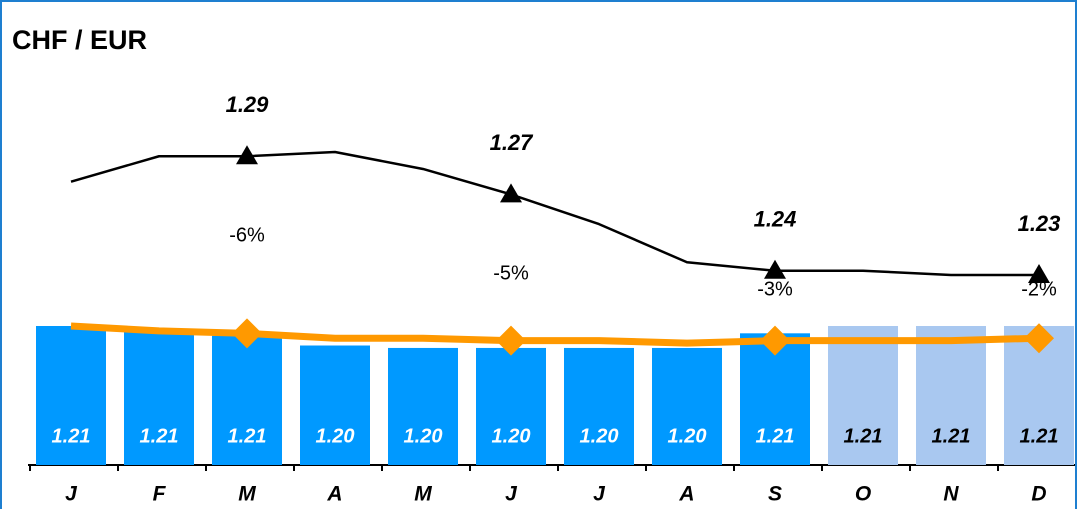  Describe the element at coordinates (1039, 223) in the screenshot. I see `line-value-label: 1.23` at that location.